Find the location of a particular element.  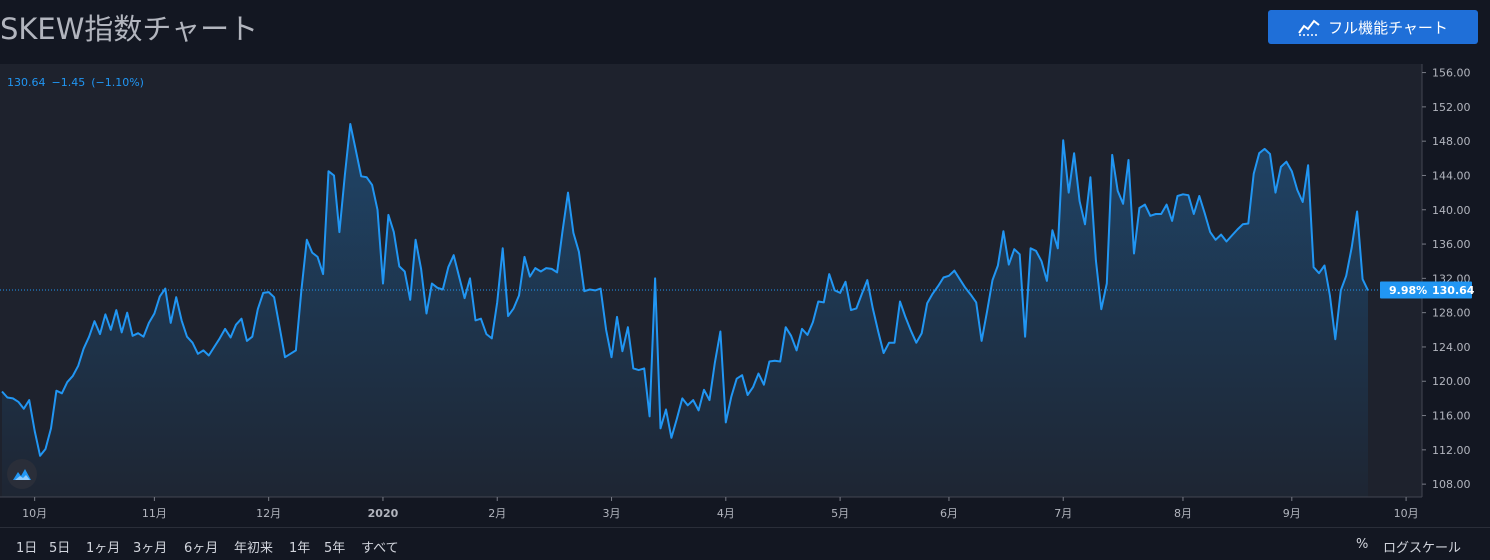

x-tick-label: 2020 is located at coordinates (383, 513).